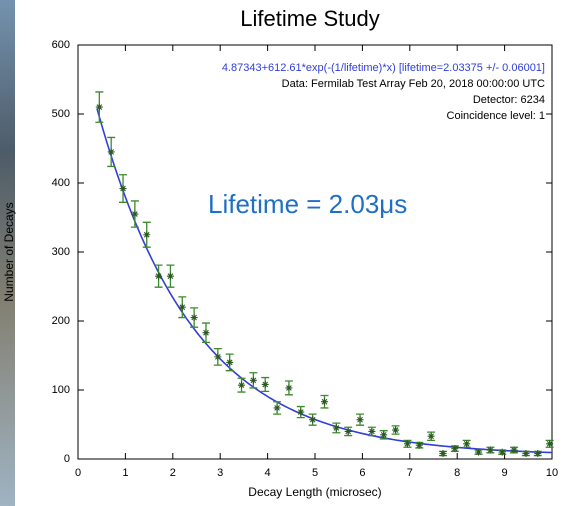 The height and width of the screenshot is (506, 570). What do you see at coordinates (552, 473) in the screenshot?
I see `x-tick-label: 10` at bounding box center [552, 473].